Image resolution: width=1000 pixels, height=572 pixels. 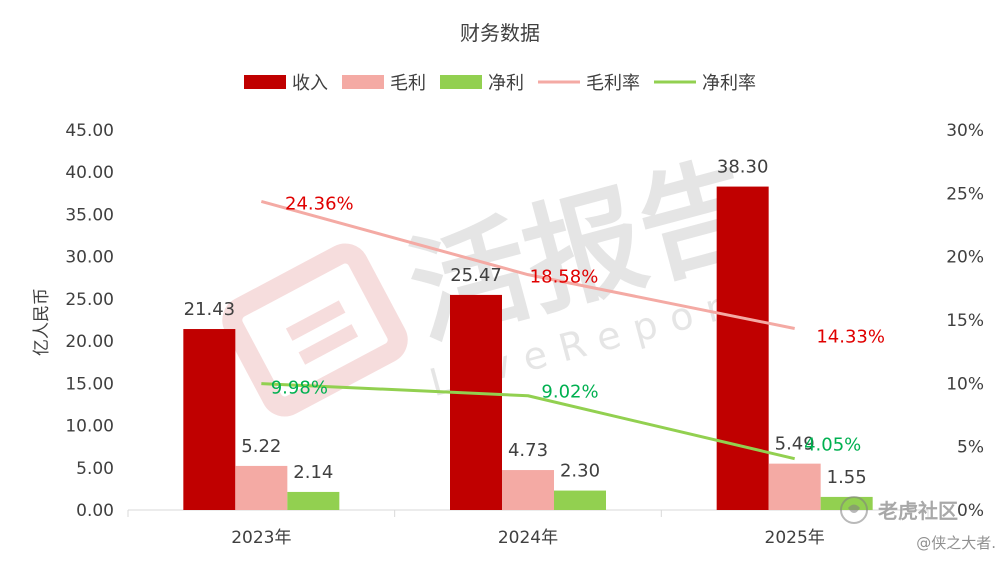 I want to click on tiger-logo-icon, so click(x=854, y=510).